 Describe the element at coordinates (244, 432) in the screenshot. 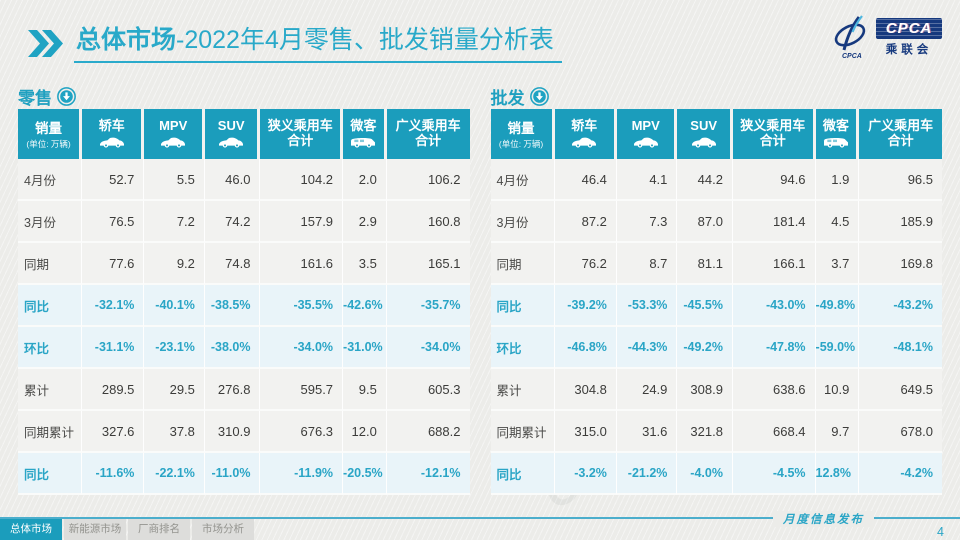

I see `table-row: 同期累计 327.6 37.8 310.9 676.3 12.0 688.2` at that location.